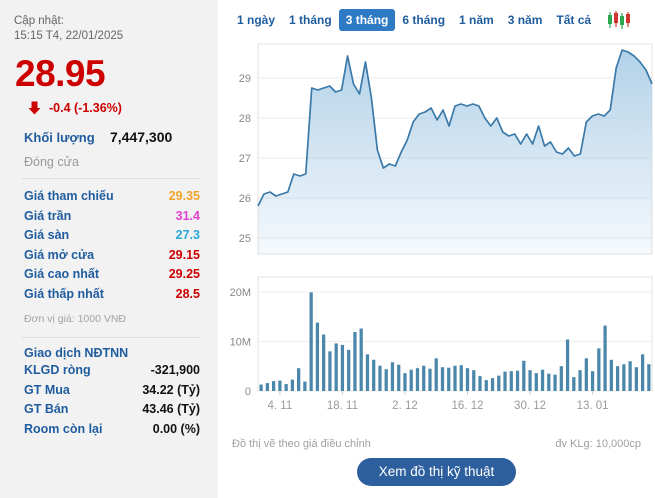  What do you see at coordinates (48, 215) in the screenshot?
I see `stat-label: Giá trần` at bounding box center [48, 215].